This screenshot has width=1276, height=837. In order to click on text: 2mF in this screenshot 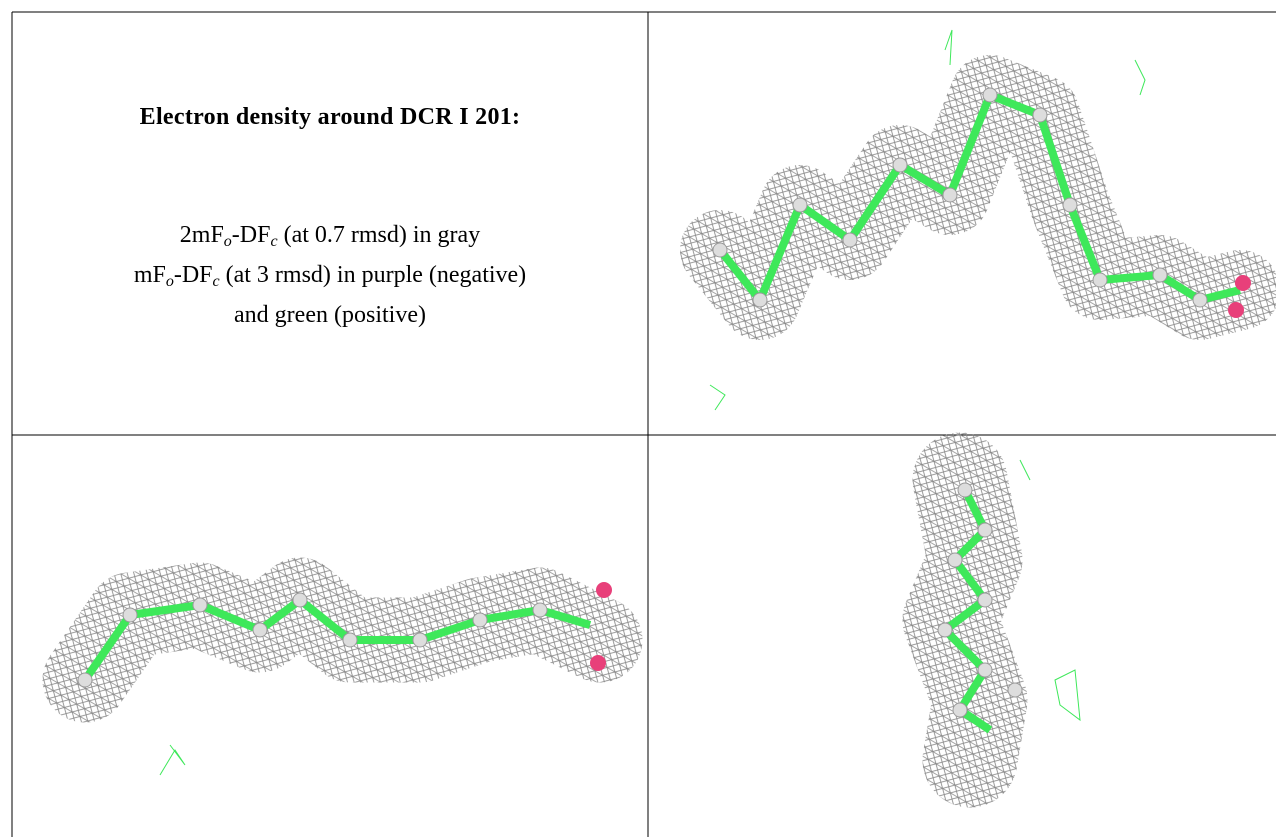, I will do `click(201, 235)`.